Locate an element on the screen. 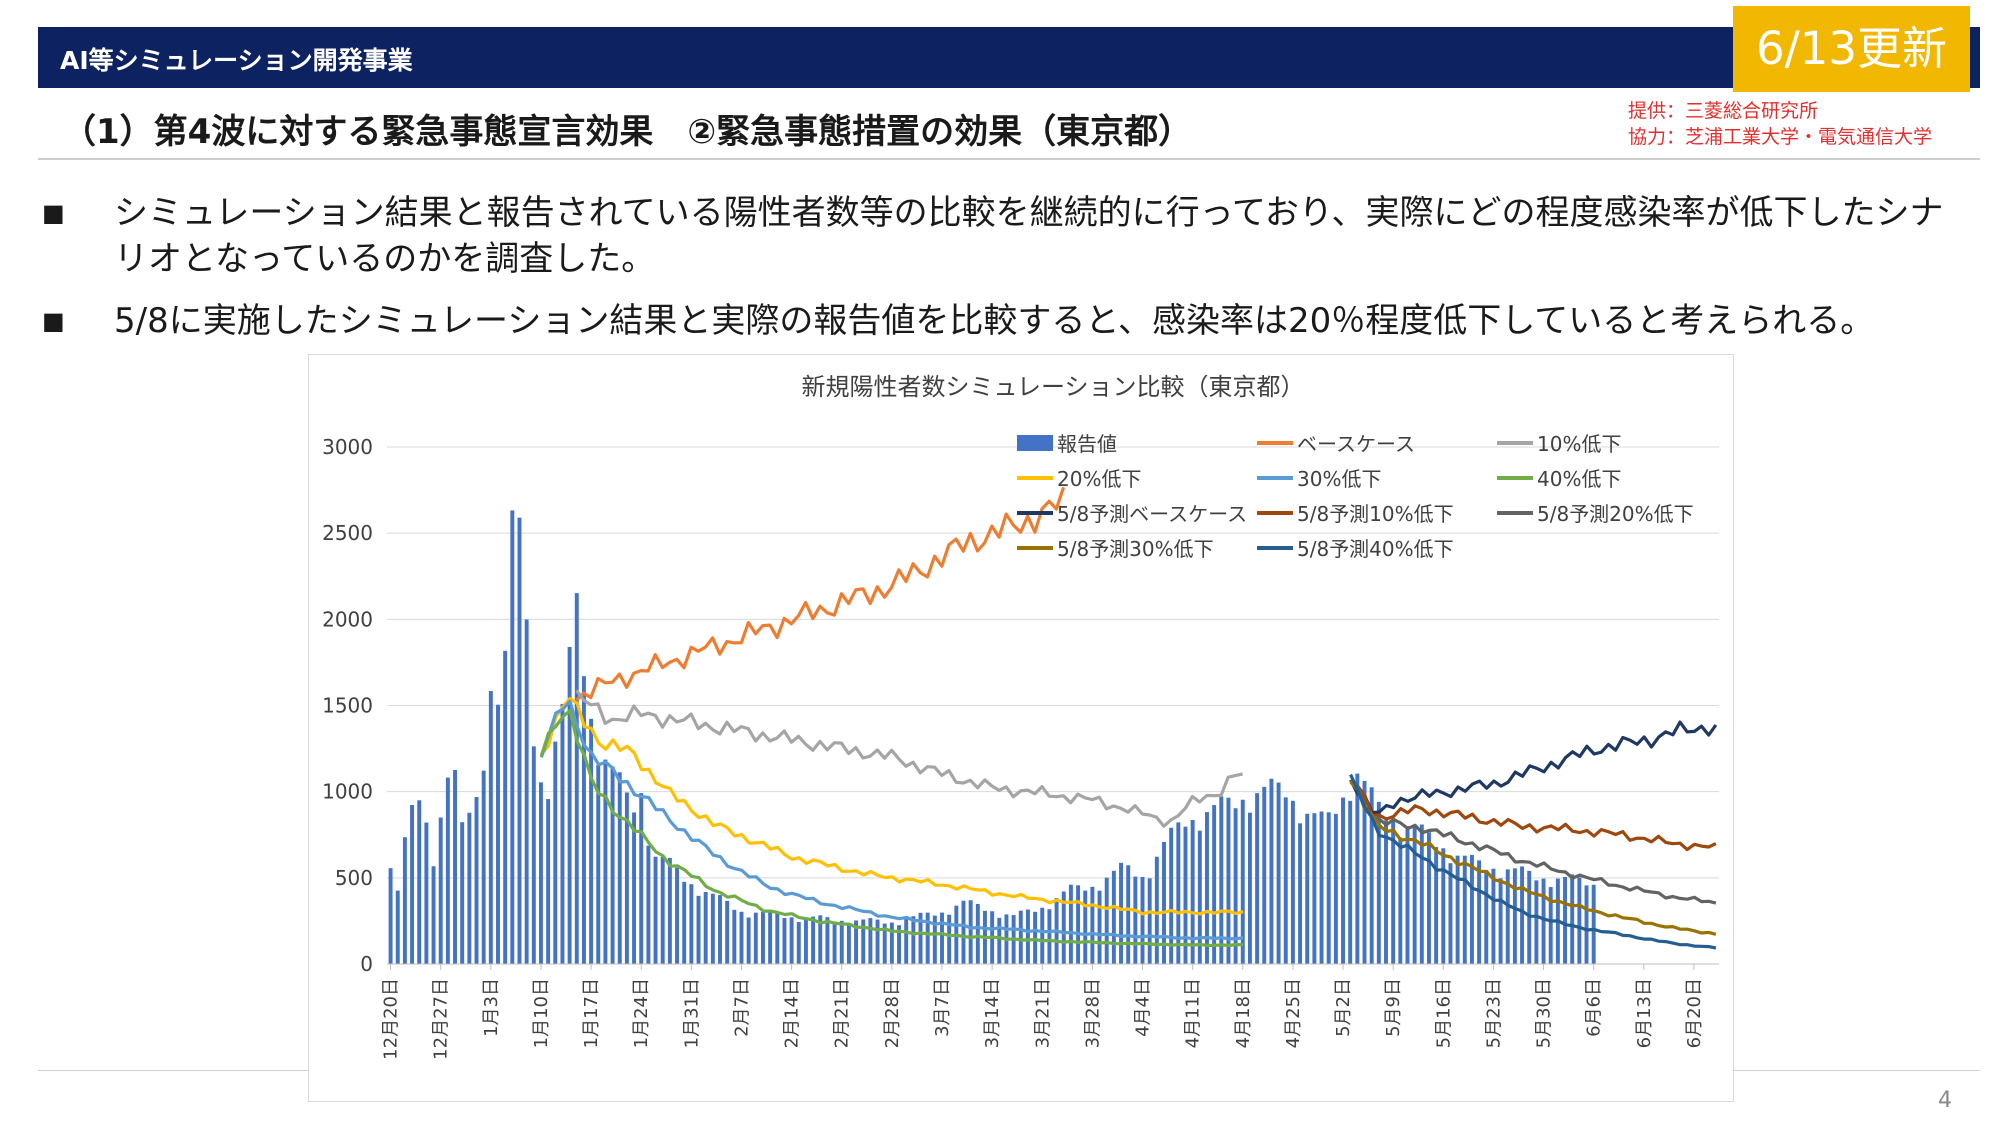 This screenshot has width=2000, height=1125. x-tick-label: 6月20日 is located at coordinates (1694, 1013).